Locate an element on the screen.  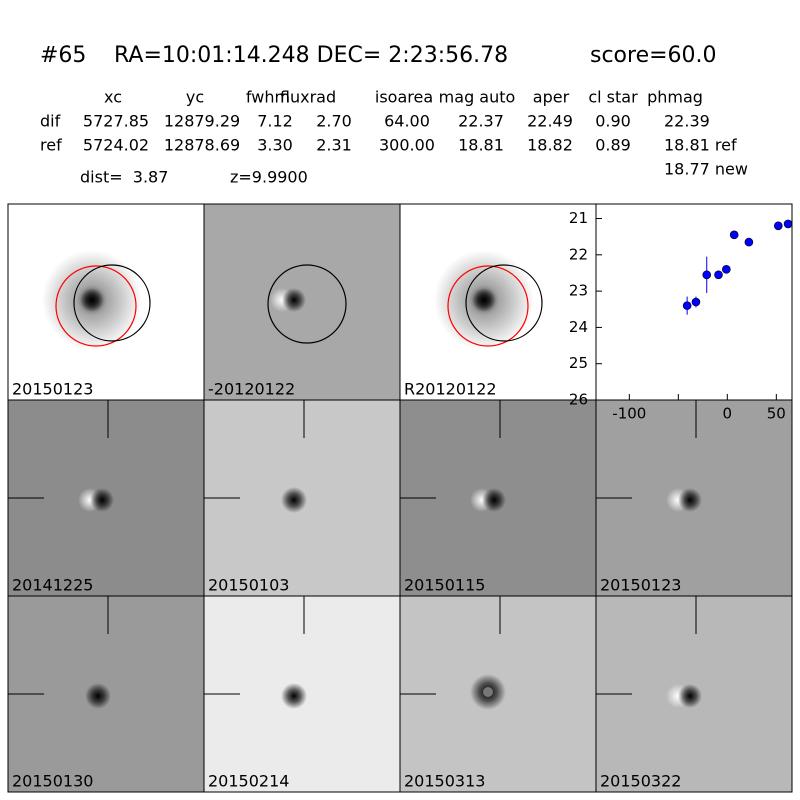
plot-frame is located at coordinates (694, 302).